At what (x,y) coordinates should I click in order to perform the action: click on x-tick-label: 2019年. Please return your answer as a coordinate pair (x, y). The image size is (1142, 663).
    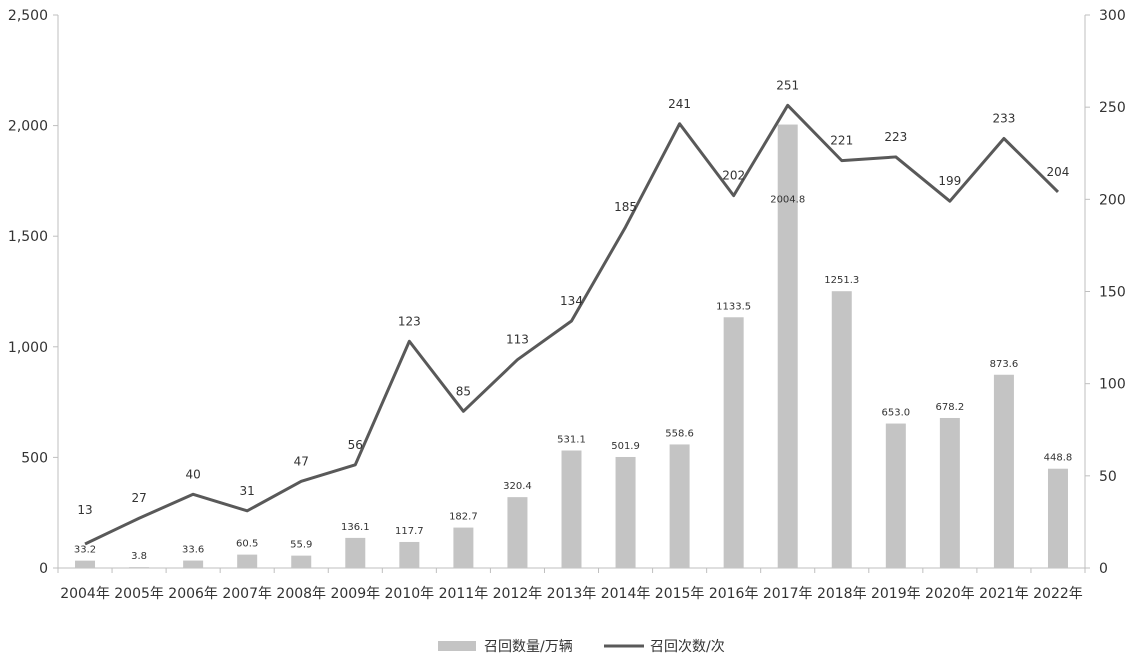
    Looking at the image, I should click on (896, 594).